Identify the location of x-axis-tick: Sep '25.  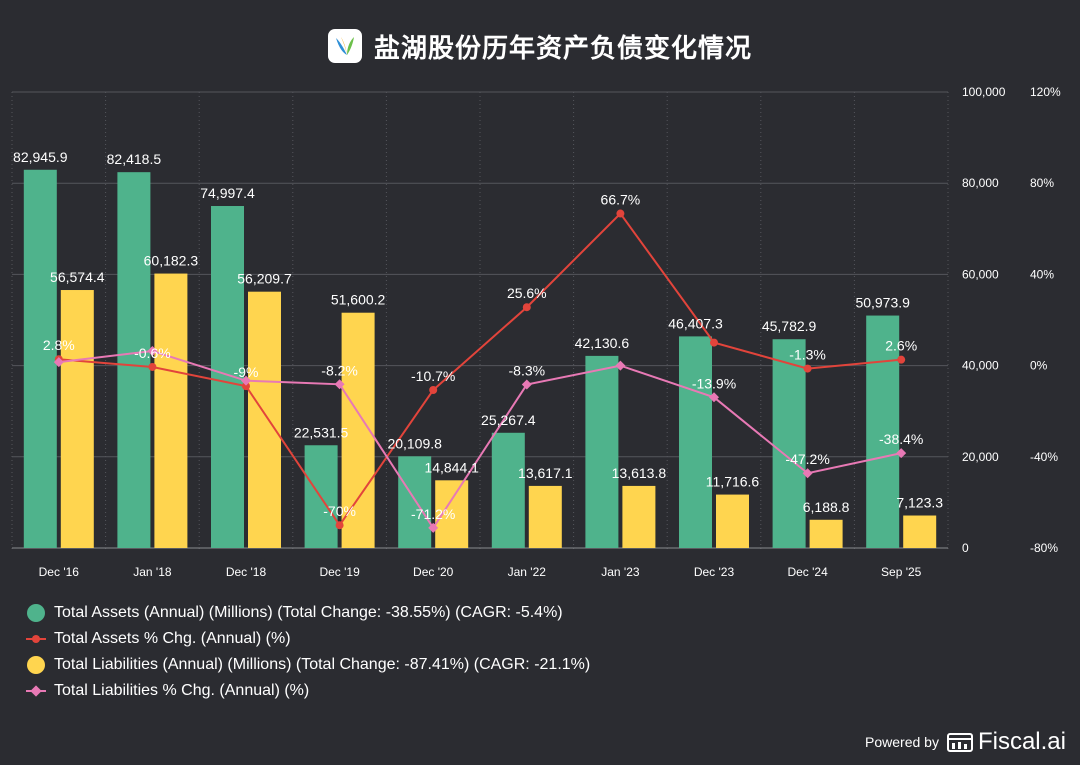
(901, 572).